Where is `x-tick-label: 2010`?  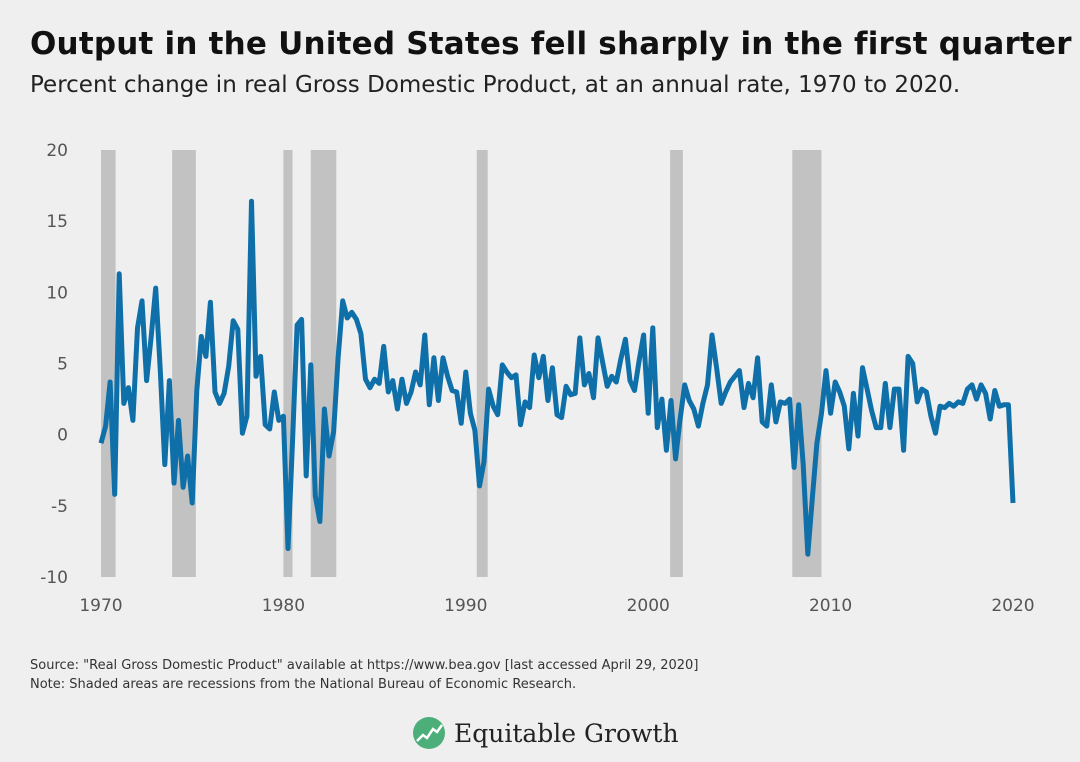
x-tick-label: 2010 is located at coordinates (830, 606).